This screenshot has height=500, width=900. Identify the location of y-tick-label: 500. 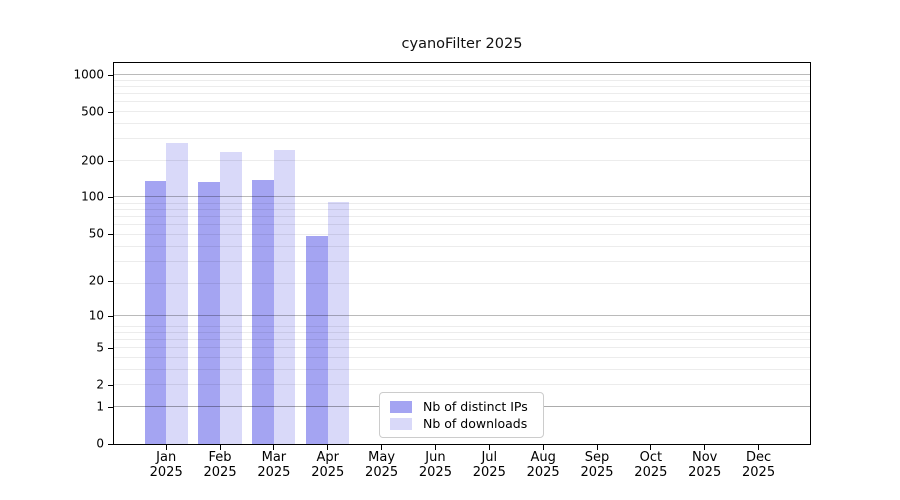
(92, 111).